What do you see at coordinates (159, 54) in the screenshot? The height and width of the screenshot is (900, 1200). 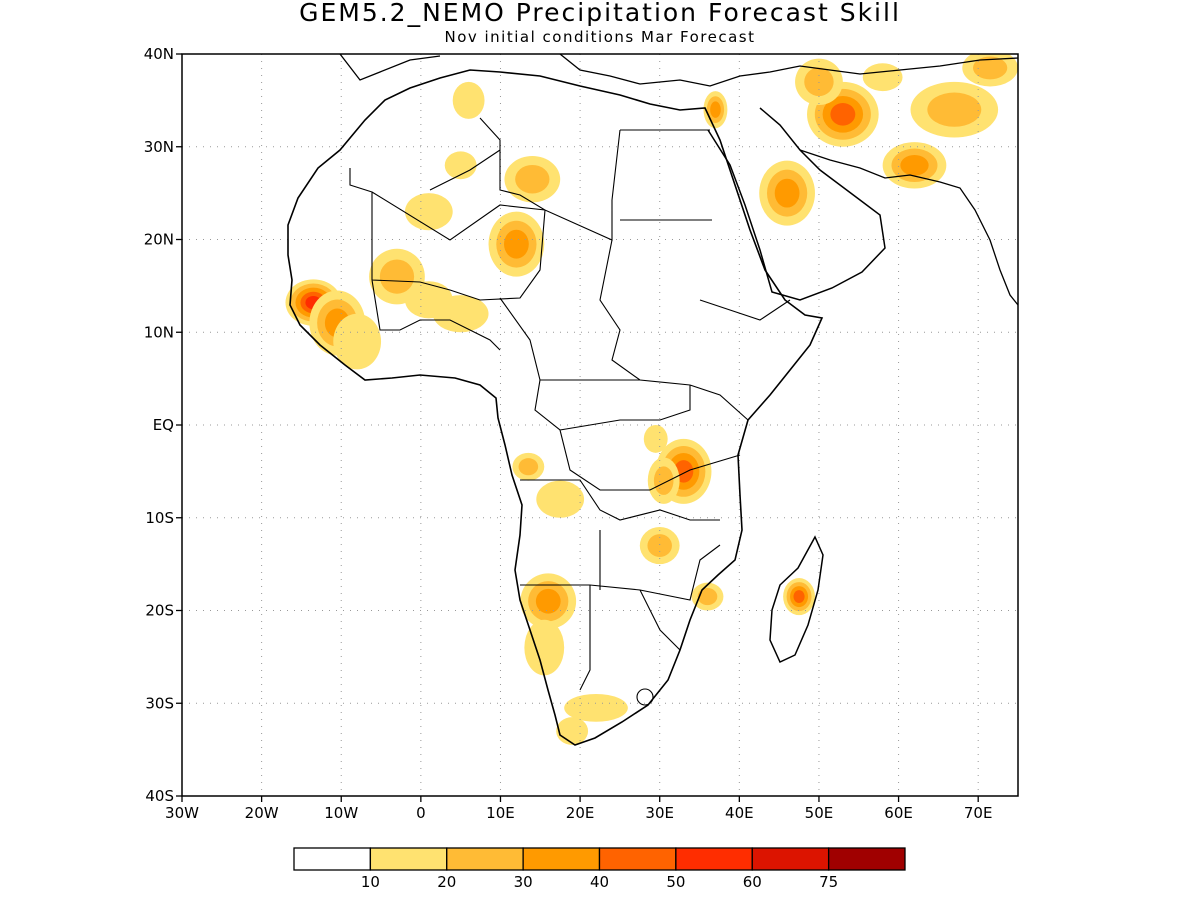 I see `lat-tick-label: 40N` at bounding box center [159, 54].